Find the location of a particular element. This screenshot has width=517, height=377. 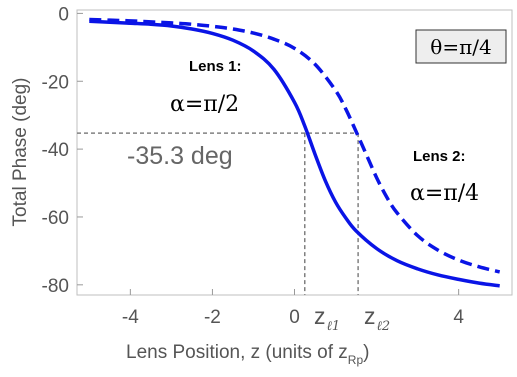

x-axis-label: Lens Position, z (units of zRp) is located at coordinates (247, 354).